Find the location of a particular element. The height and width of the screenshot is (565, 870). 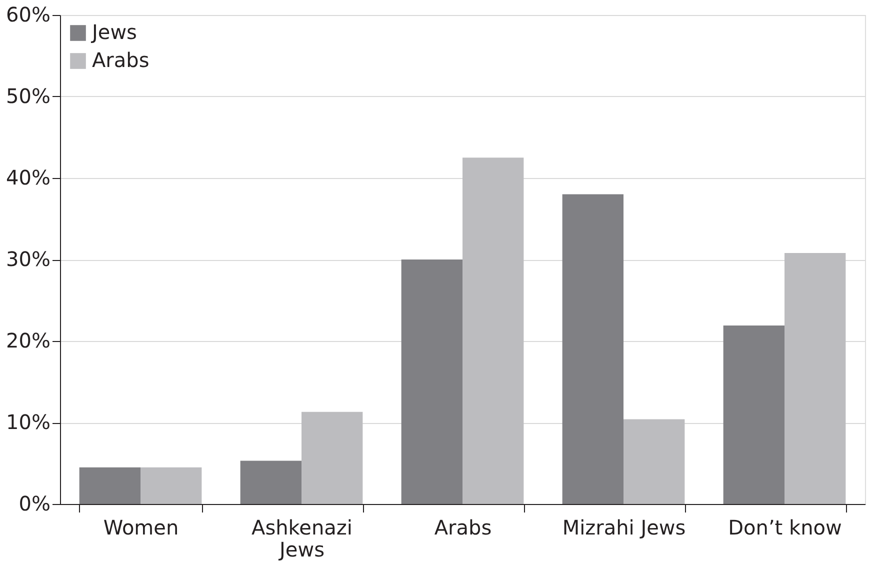

legend-label: Arabs is located at coordinates (121, 60).